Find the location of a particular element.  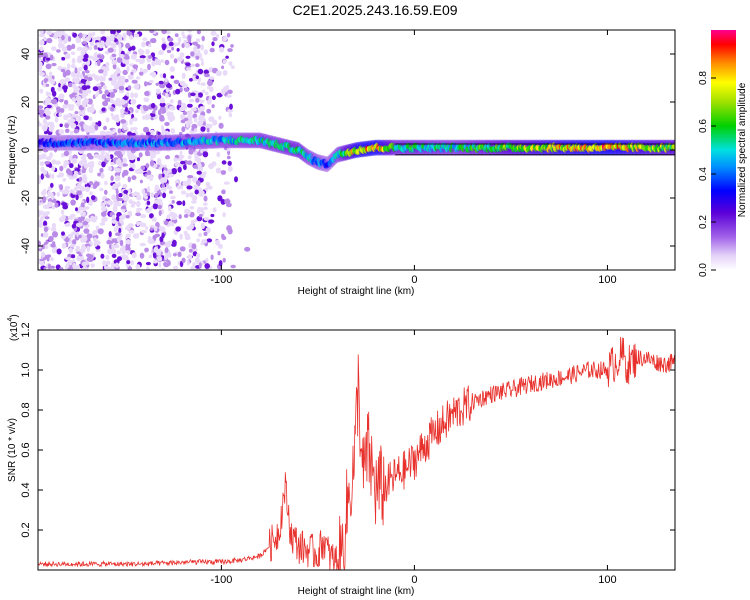

snr-xtick-label: 100 is located at coordinates (607, 580).